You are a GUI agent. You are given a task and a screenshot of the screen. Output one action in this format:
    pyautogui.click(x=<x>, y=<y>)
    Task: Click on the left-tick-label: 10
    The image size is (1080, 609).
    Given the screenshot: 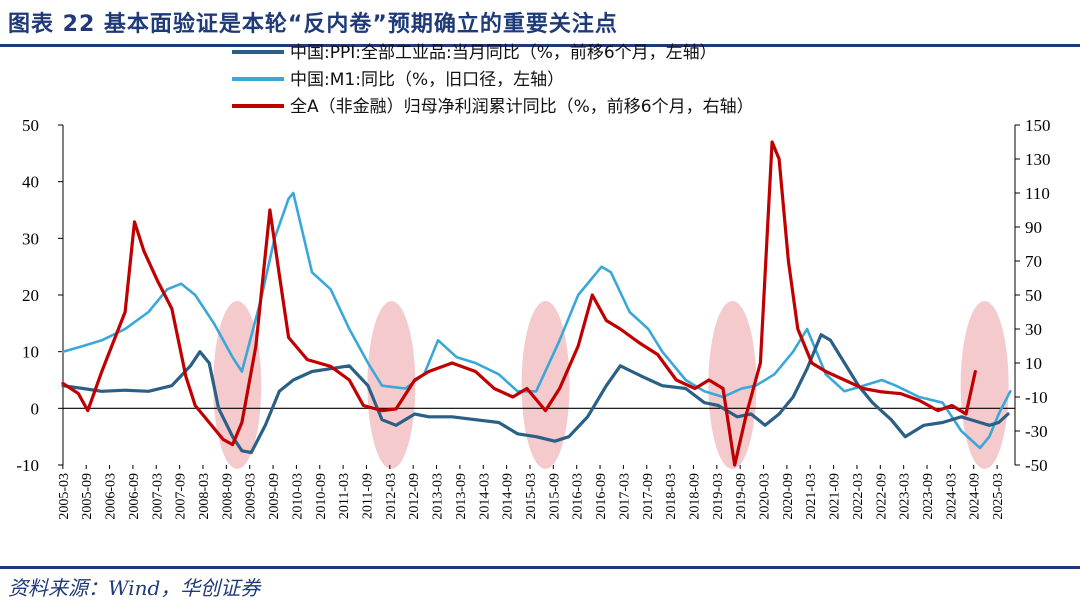 What is the action you would take?
    pyautogui.click(x=30, y=352)
    